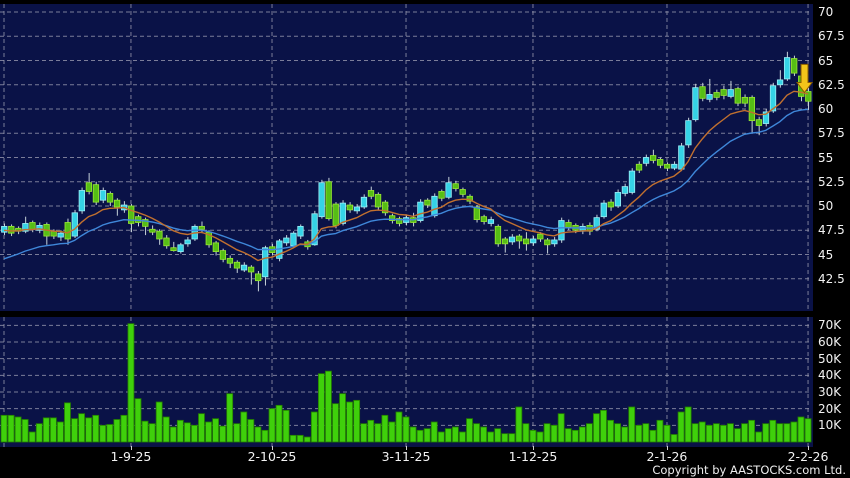  I want to click on volume-axis-tick-label: 40K, so click(830, 375).